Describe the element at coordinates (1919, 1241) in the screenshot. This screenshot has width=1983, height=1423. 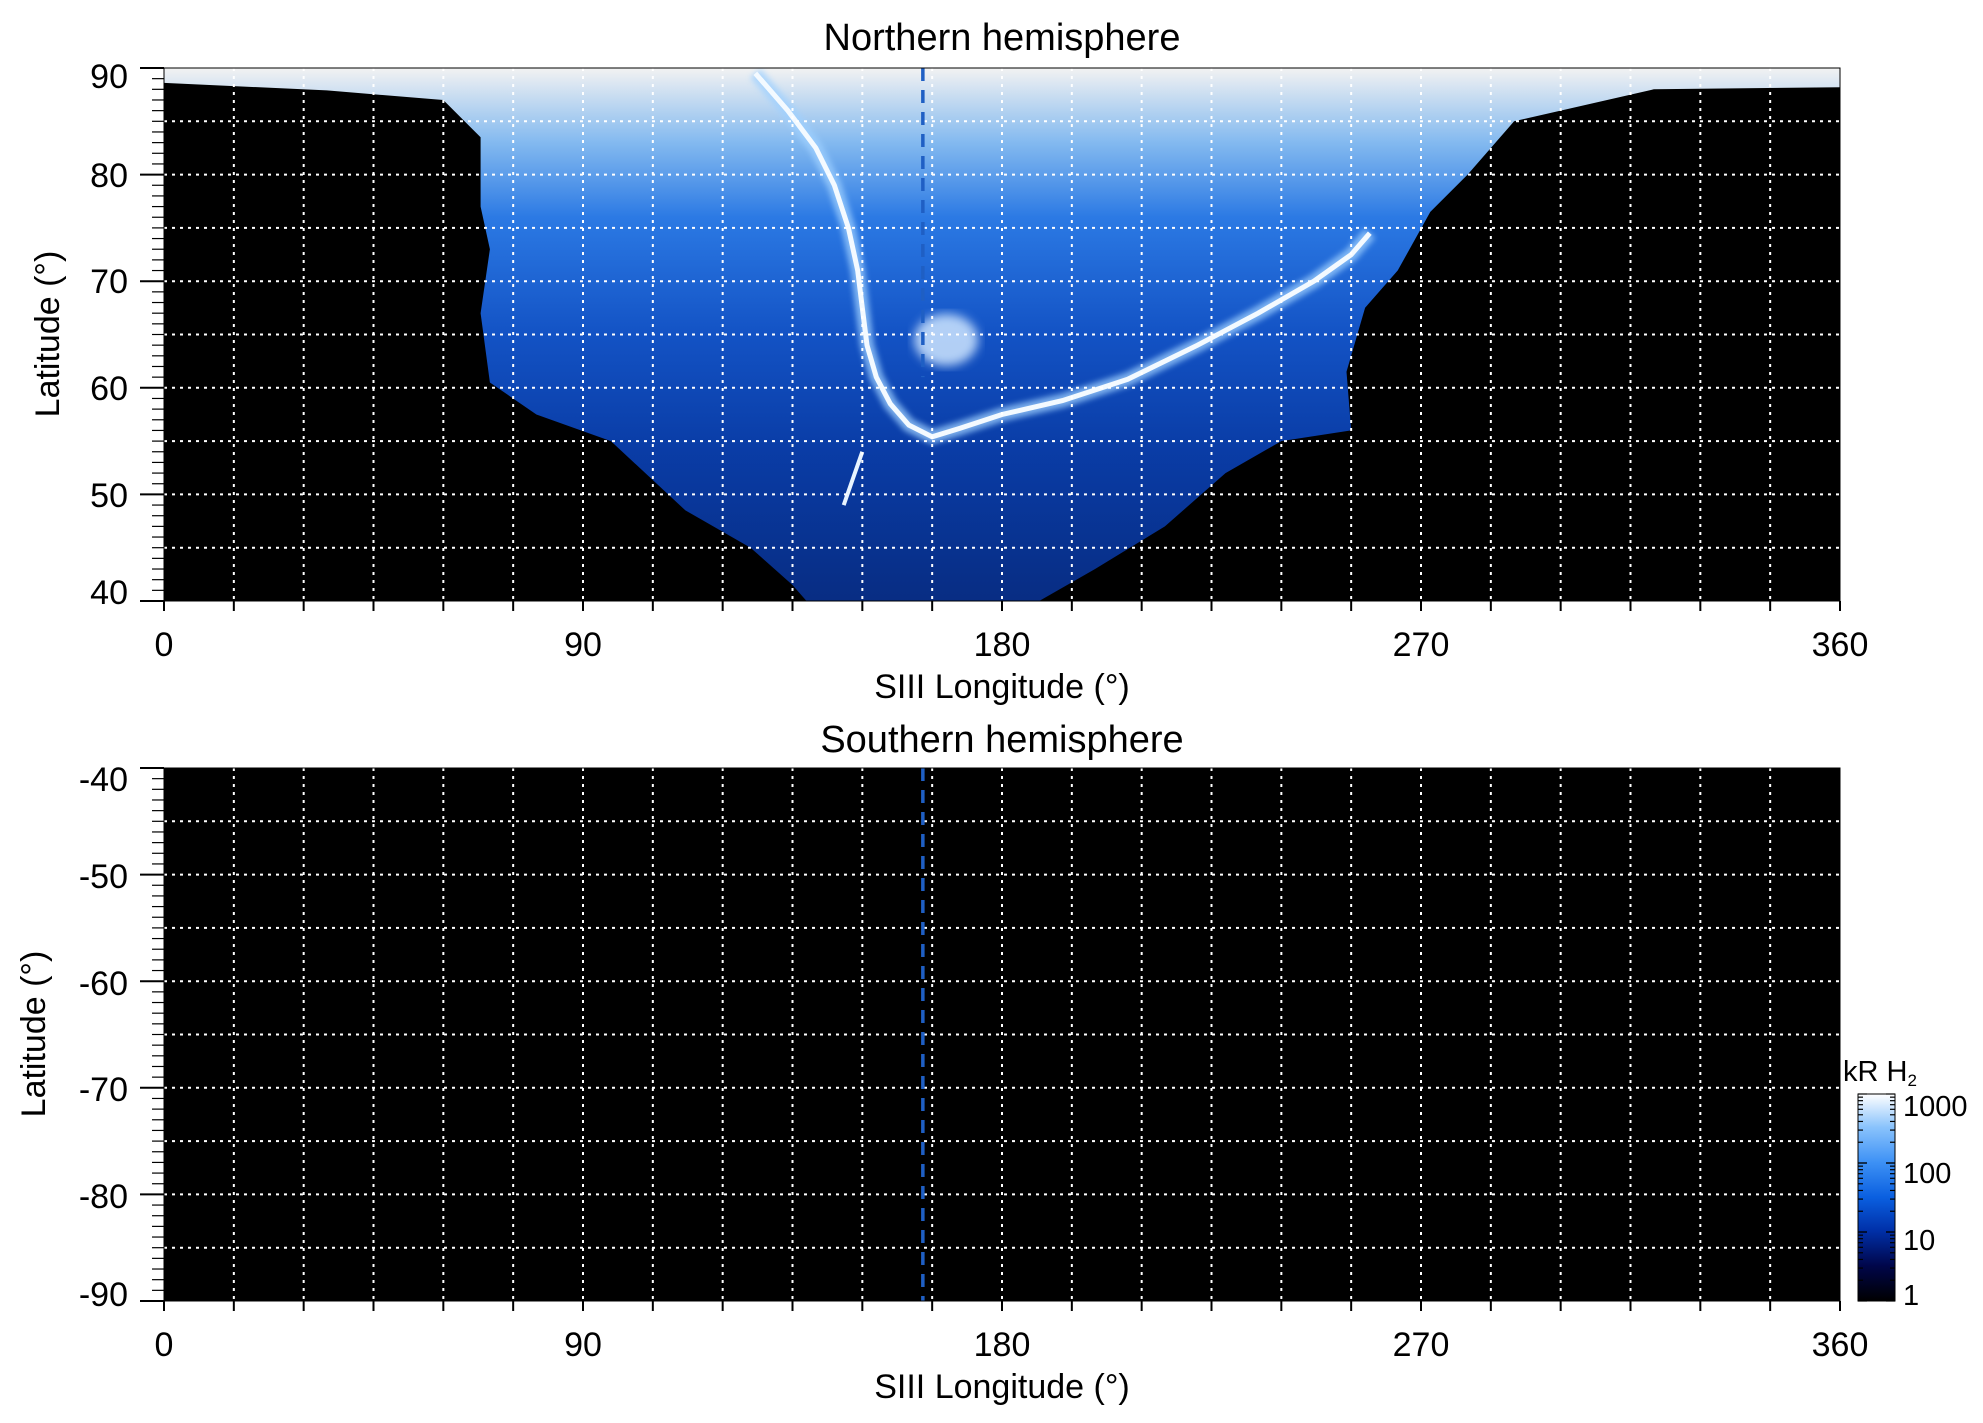
I see `colorbar-tick-10: 10` at that location.